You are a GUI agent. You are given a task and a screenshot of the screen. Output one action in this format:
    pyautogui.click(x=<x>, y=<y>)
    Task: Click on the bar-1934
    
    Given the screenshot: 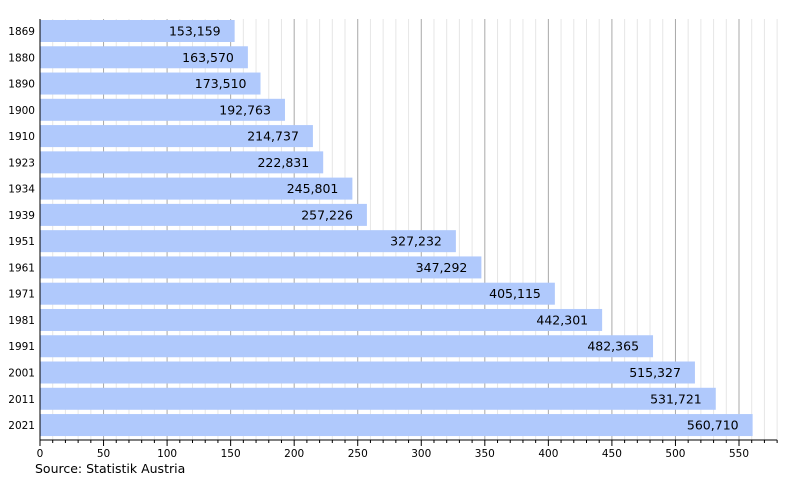 What is the action you would take?
    pyautogui.click(x=196, y=188)
    